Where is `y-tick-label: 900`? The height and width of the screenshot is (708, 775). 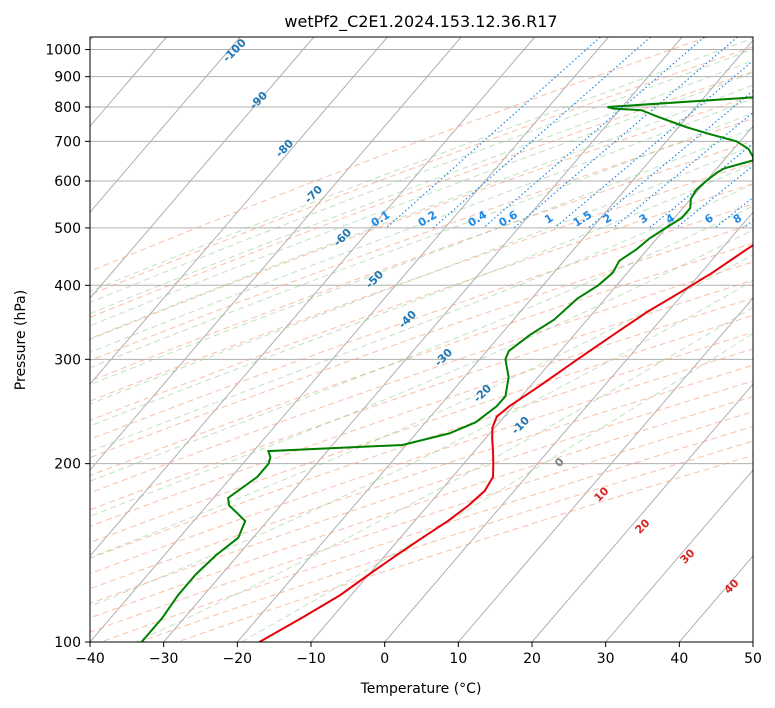 y-tick-label: 900 is located at coordinates (67, 78).